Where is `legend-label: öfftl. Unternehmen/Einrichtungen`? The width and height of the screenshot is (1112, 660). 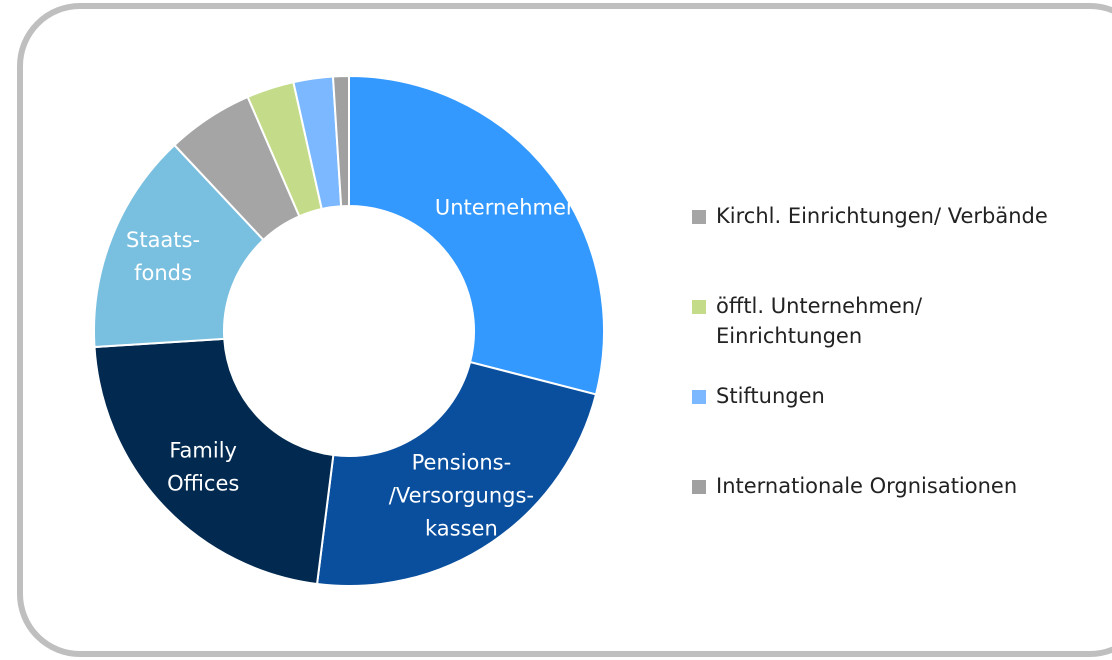 legend-label: öfftl. Unternehmen/Einrichtungen is located at coordinates (819, 321).